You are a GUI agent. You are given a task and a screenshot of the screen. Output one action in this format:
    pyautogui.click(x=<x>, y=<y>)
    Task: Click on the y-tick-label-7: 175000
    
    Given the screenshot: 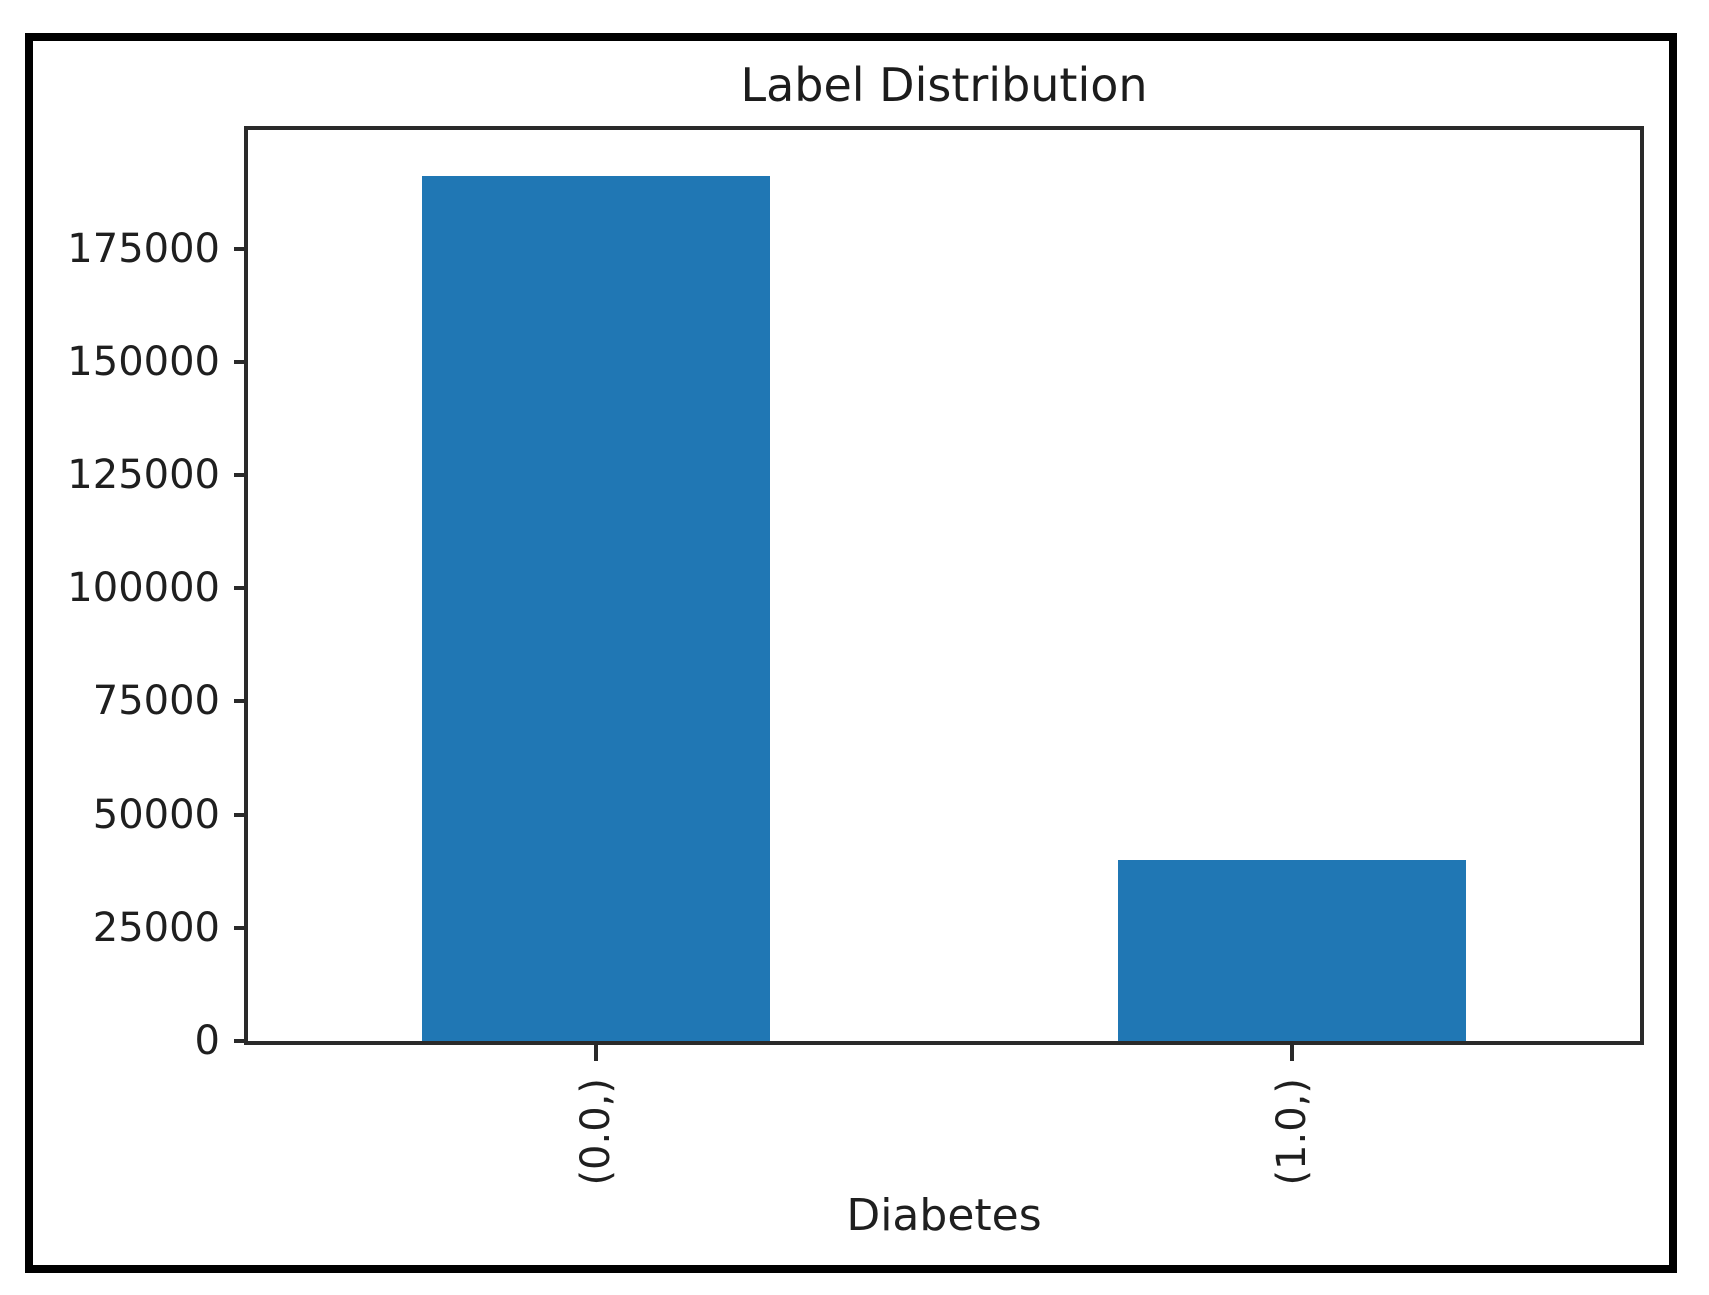 What is the action you would take?
    pyautogui.click(x=143, y=248)
    